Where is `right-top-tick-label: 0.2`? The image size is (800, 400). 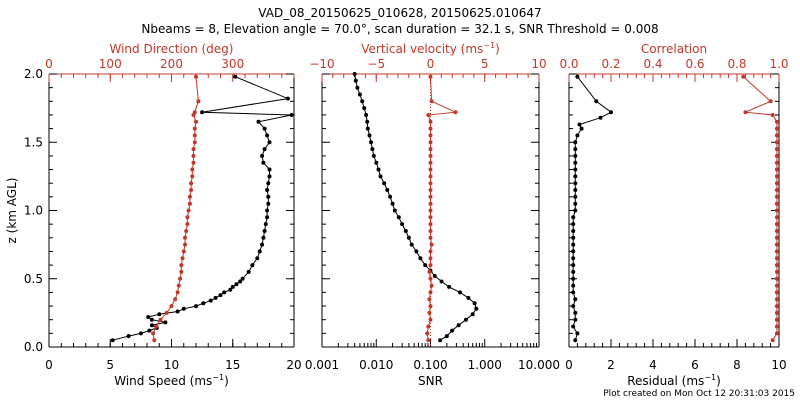
right-top-tick-label: 0.2 is located at coordinates (610, 64).